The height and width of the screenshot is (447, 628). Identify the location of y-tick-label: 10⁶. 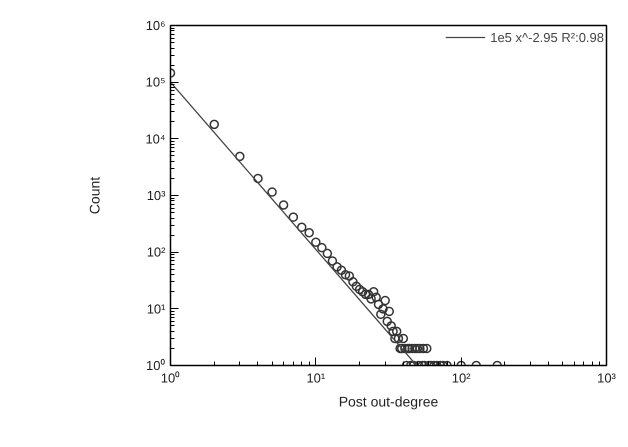
(156, 25).